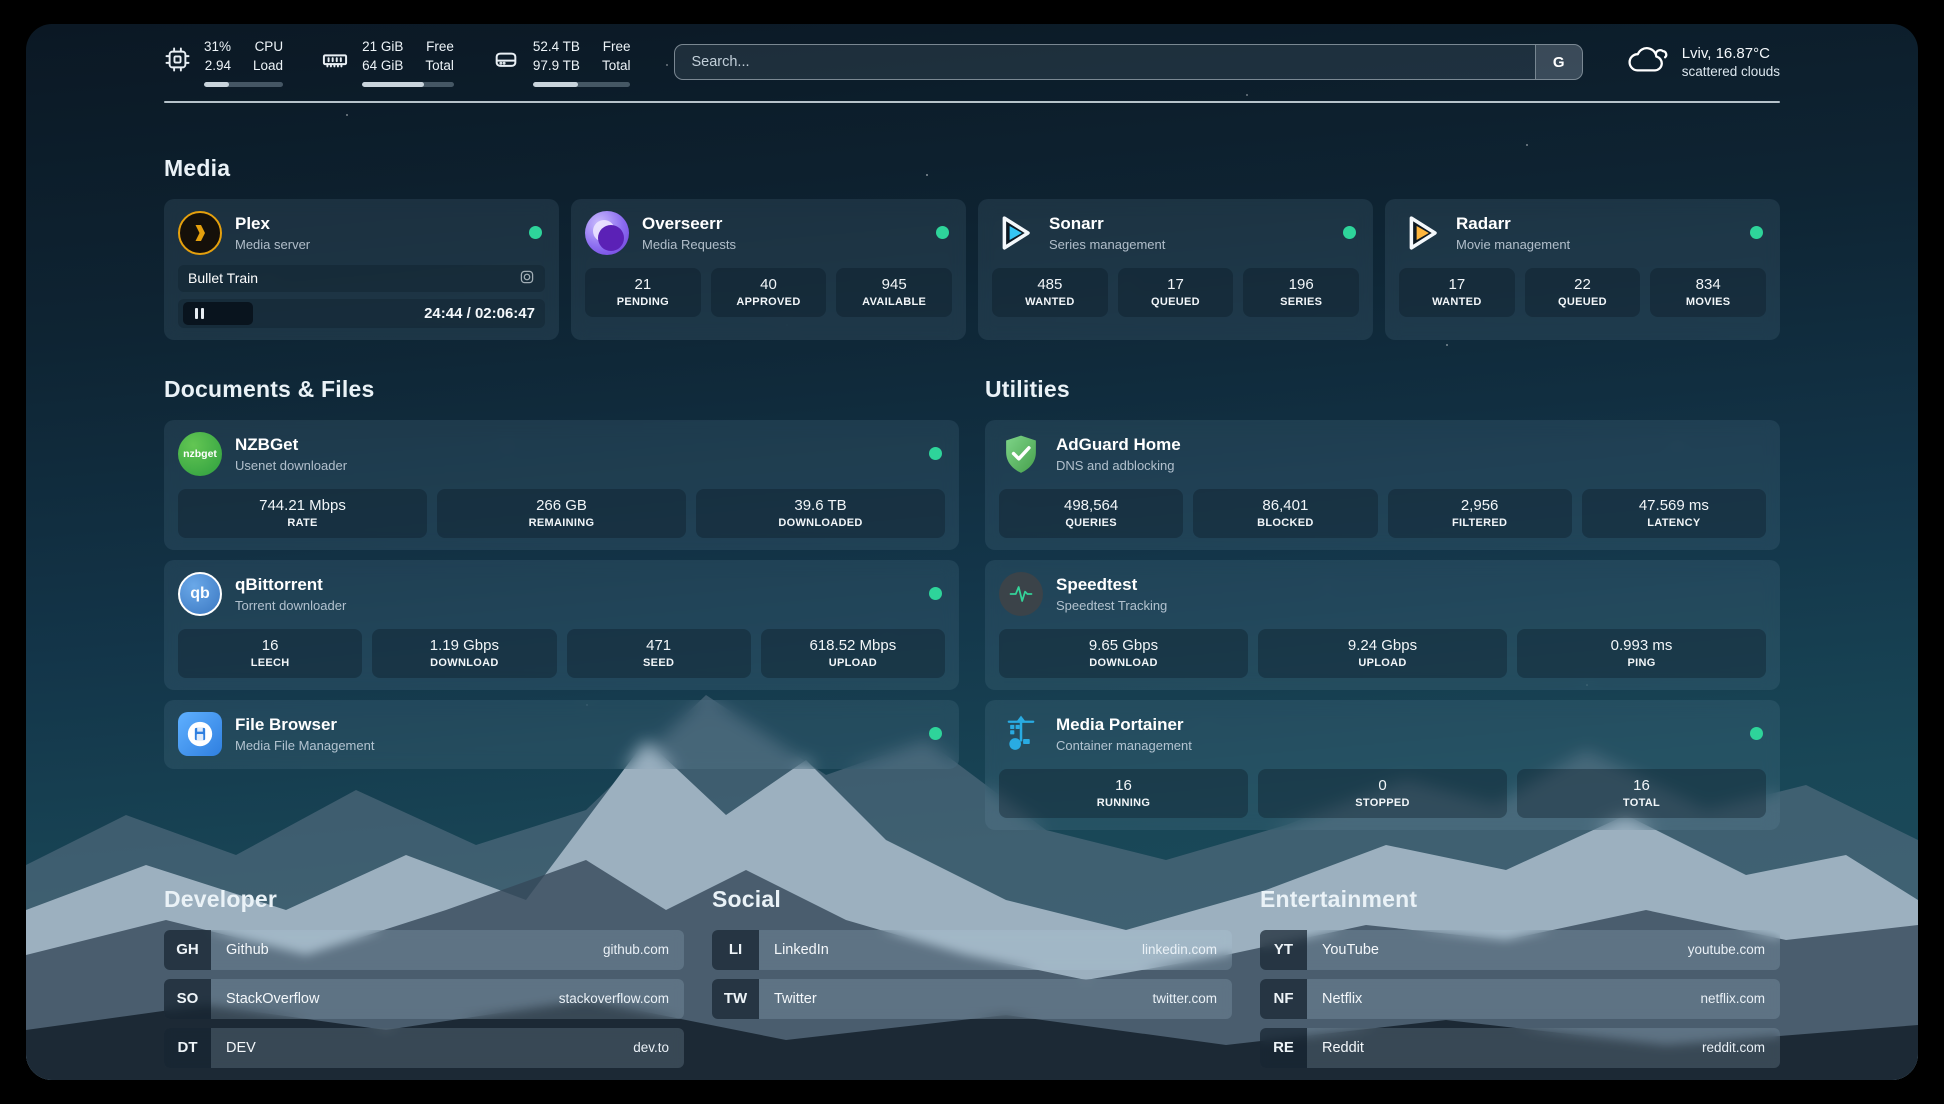 This screenshot has width=1944, height=1104. Describe the element at coordinates (1120, 724) in the screenshot. I see `app-name: Media Portainer` at that location.